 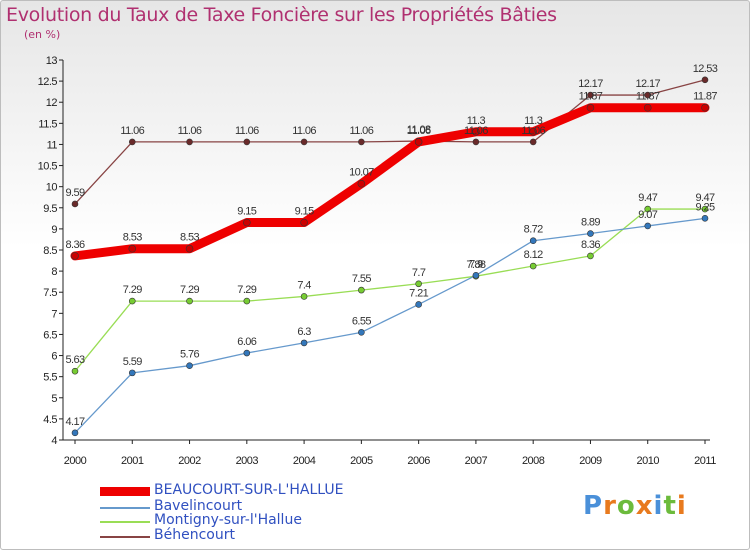 What do you see at coordinates (189, 461) in the screenshot?
I see `x-tick-label: 2002` at bounding box center [189, 461].